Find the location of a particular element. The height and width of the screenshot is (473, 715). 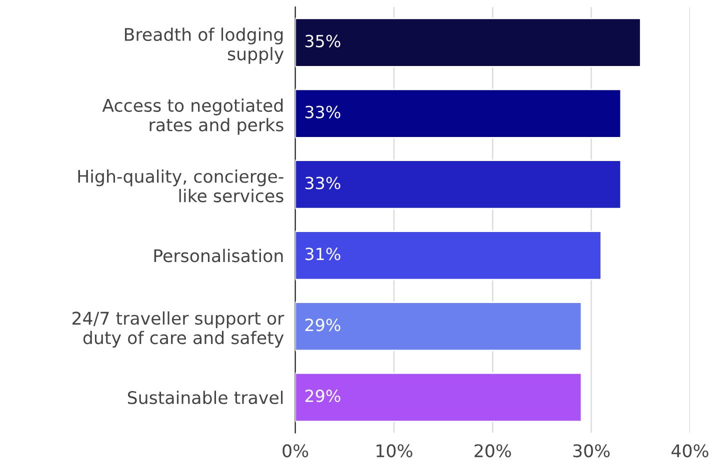

y-tick-label: 24/7 traveller support or duty of care and safety is located at coordinates (178, 329).